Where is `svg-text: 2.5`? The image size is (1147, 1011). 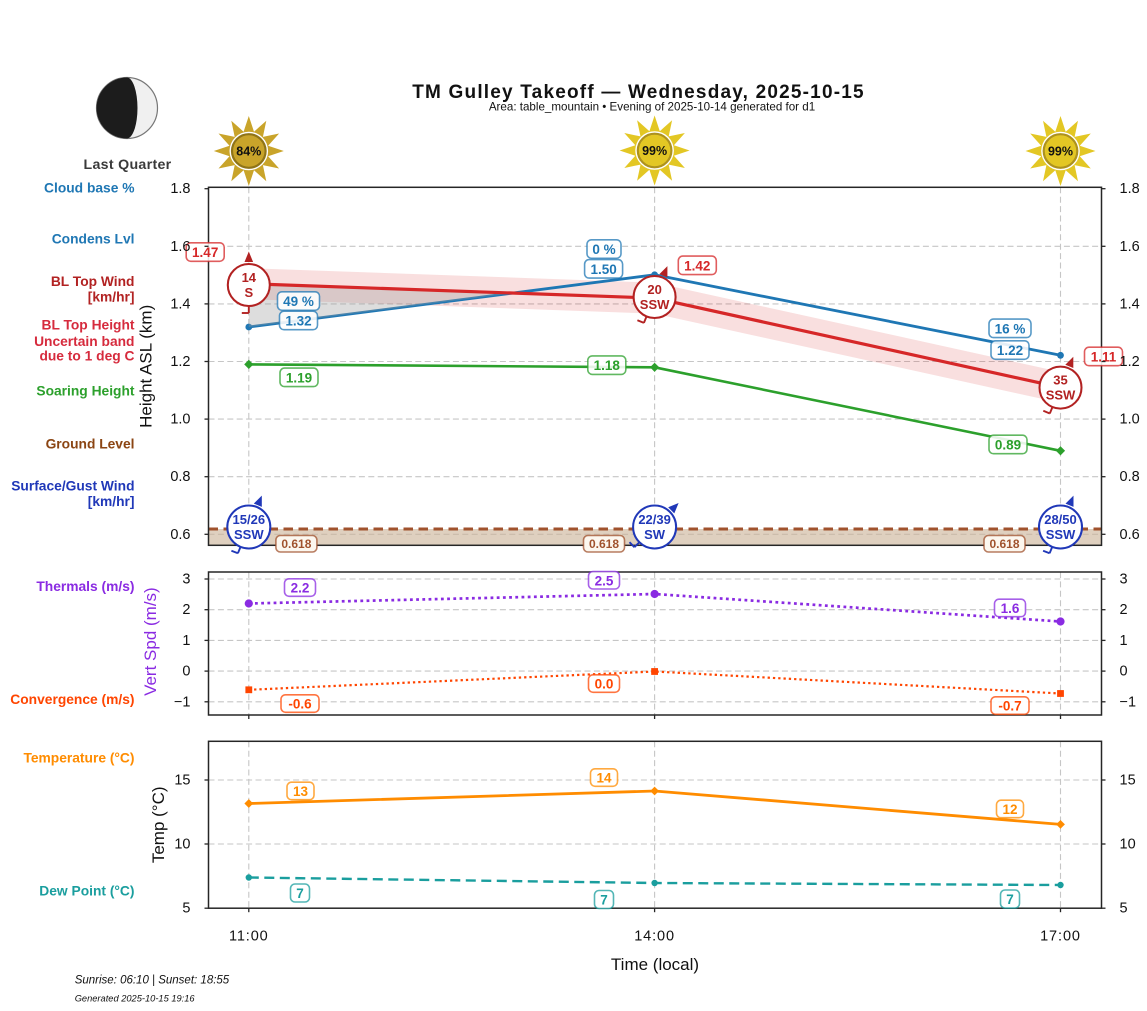
svg-text: 2.5 is located at coordinates (604, 580).